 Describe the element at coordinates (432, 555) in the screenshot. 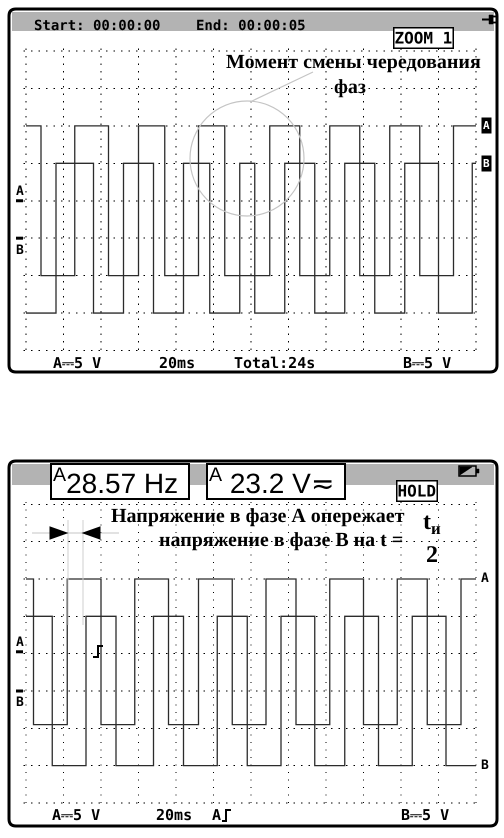

I see `text: 2` at that location.